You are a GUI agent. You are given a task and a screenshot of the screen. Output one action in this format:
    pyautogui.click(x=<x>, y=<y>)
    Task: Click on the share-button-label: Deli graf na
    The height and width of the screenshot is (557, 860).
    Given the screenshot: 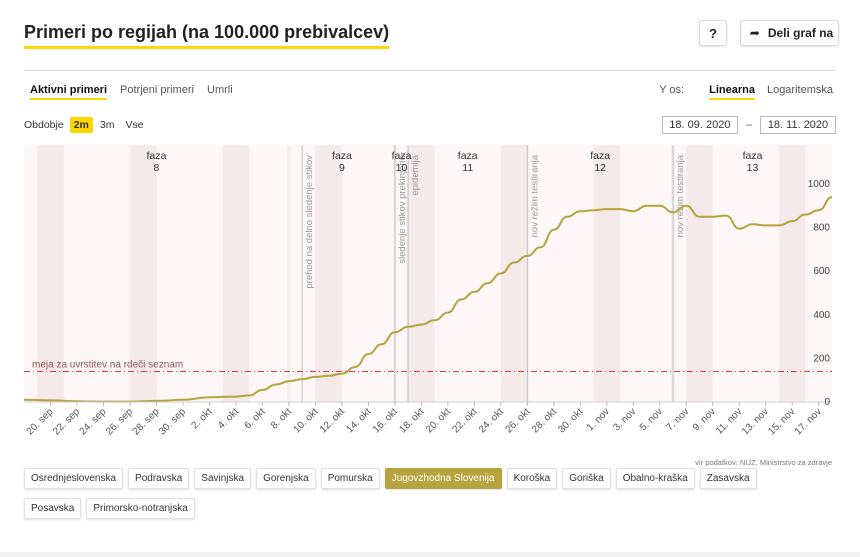 What is the action you would take?
    pyautogui.click(x=800, y=33)
    